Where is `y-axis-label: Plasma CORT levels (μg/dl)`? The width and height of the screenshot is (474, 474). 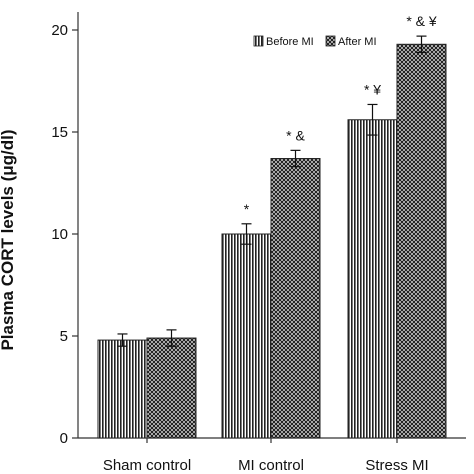 y-axis-label: Plasma CORT levels (μg/dl) is located at coordinates (8, 239).